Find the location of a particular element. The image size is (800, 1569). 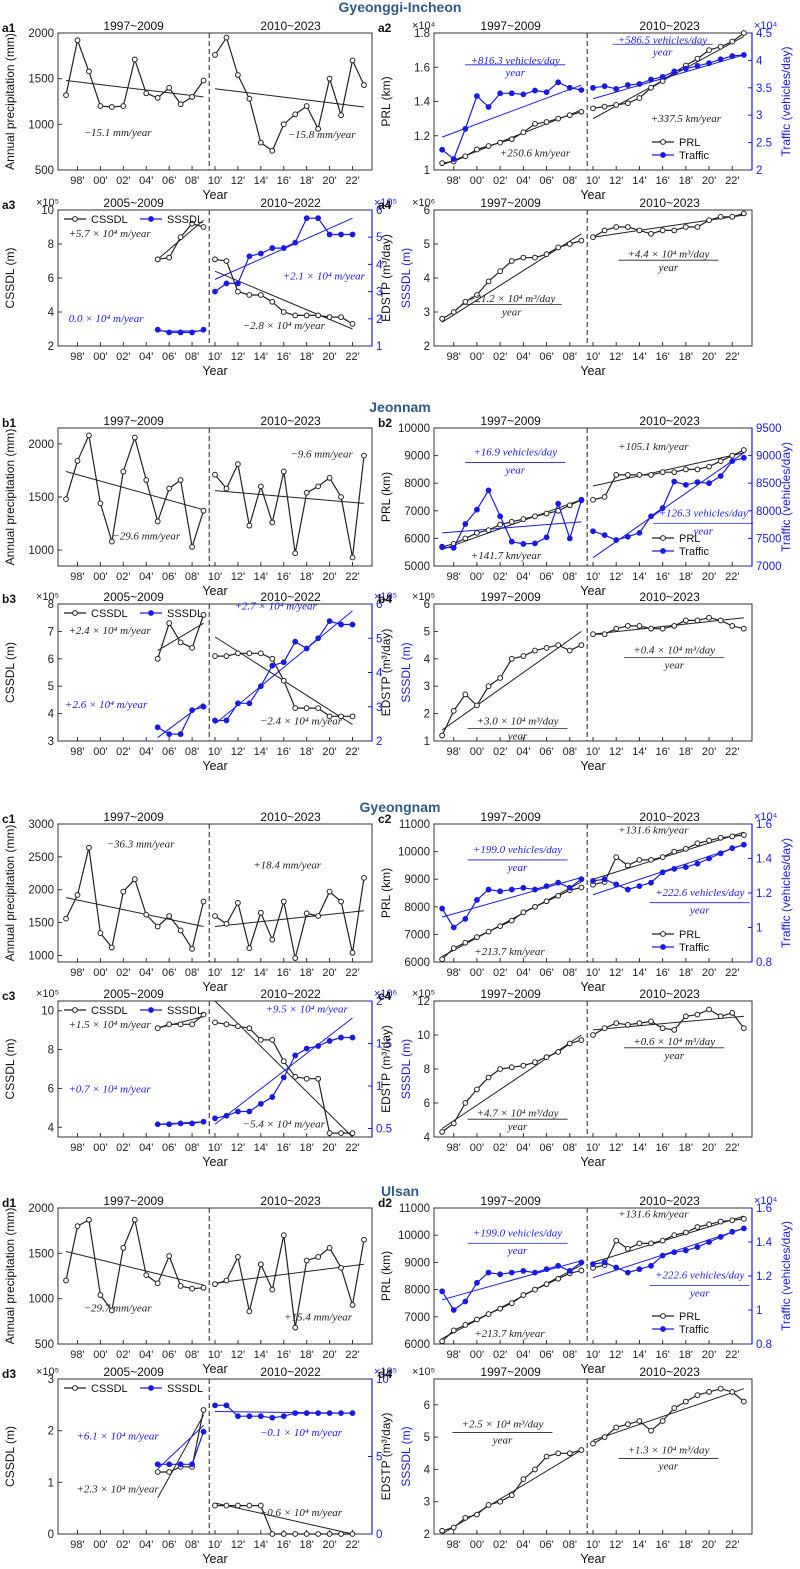

y-axis-label: CSSDL (m) is located at coordinates (10, 278).